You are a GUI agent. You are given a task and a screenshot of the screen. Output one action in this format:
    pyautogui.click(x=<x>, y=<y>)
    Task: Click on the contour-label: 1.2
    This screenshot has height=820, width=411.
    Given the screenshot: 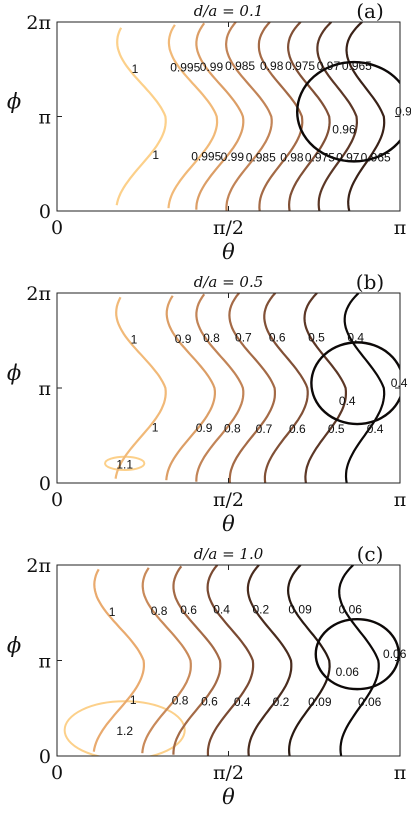 What is the action you would take?
    pyautogui.click(x=124, y=731)
    